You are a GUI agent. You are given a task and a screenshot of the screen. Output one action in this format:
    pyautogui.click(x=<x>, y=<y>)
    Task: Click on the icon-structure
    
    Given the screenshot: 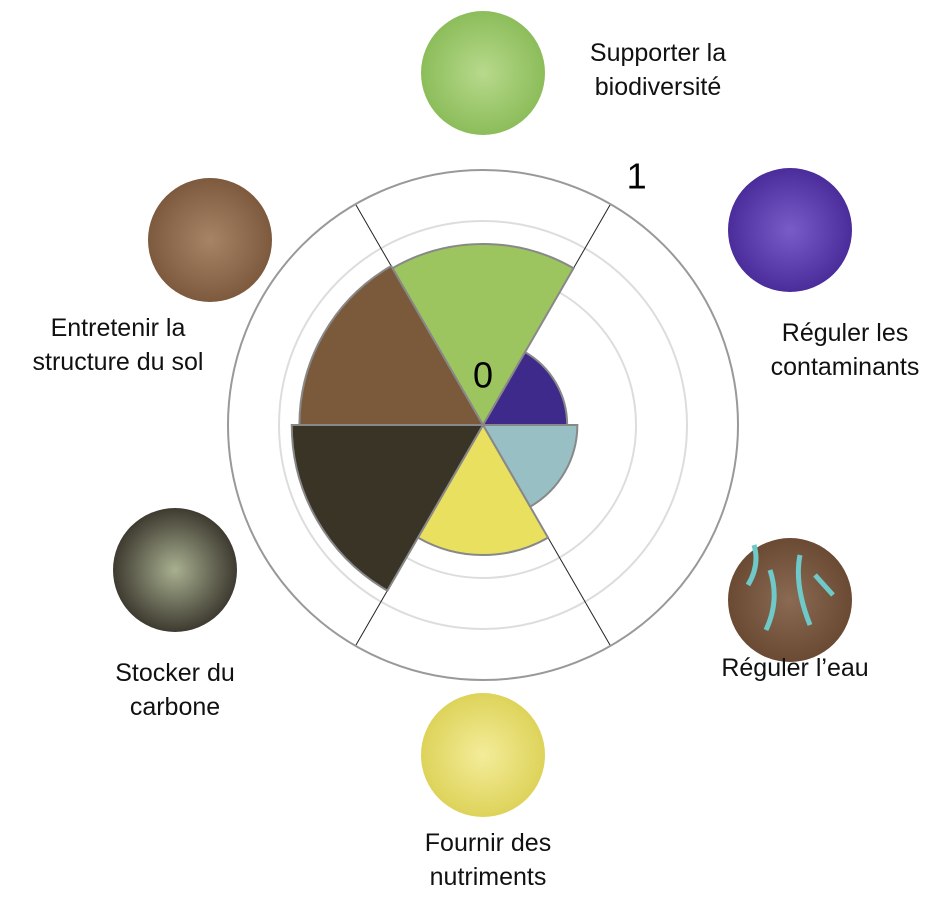 What is the action you would take?
    pyautogui.click(x=210, y=240)
    